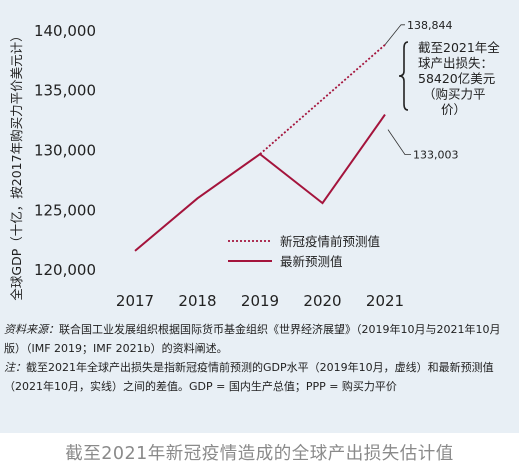 The width and height of the screenshot is (519, 475). I want to click on x-tick-label: 2021, so click(385, 301).